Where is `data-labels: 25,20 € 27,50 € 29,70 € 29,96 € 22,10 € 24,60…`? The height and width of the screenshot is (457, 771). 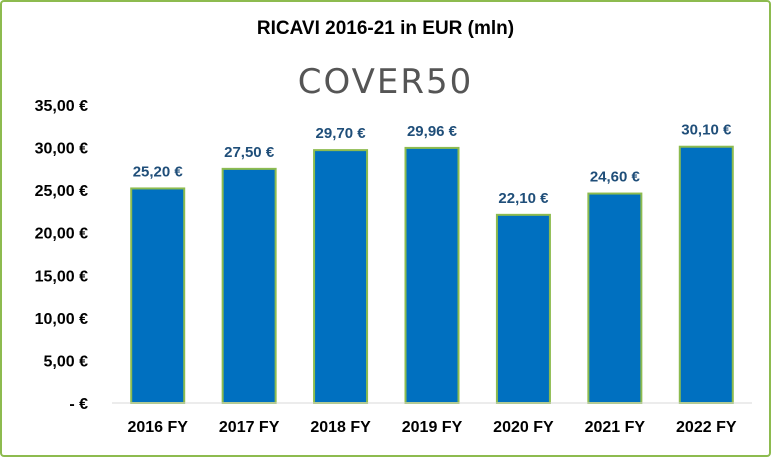
data-labels: 25,20 € 27,50 € 29,70 € 29,96 € 22,10 € 24,60… is located at coordinates (432, 164).